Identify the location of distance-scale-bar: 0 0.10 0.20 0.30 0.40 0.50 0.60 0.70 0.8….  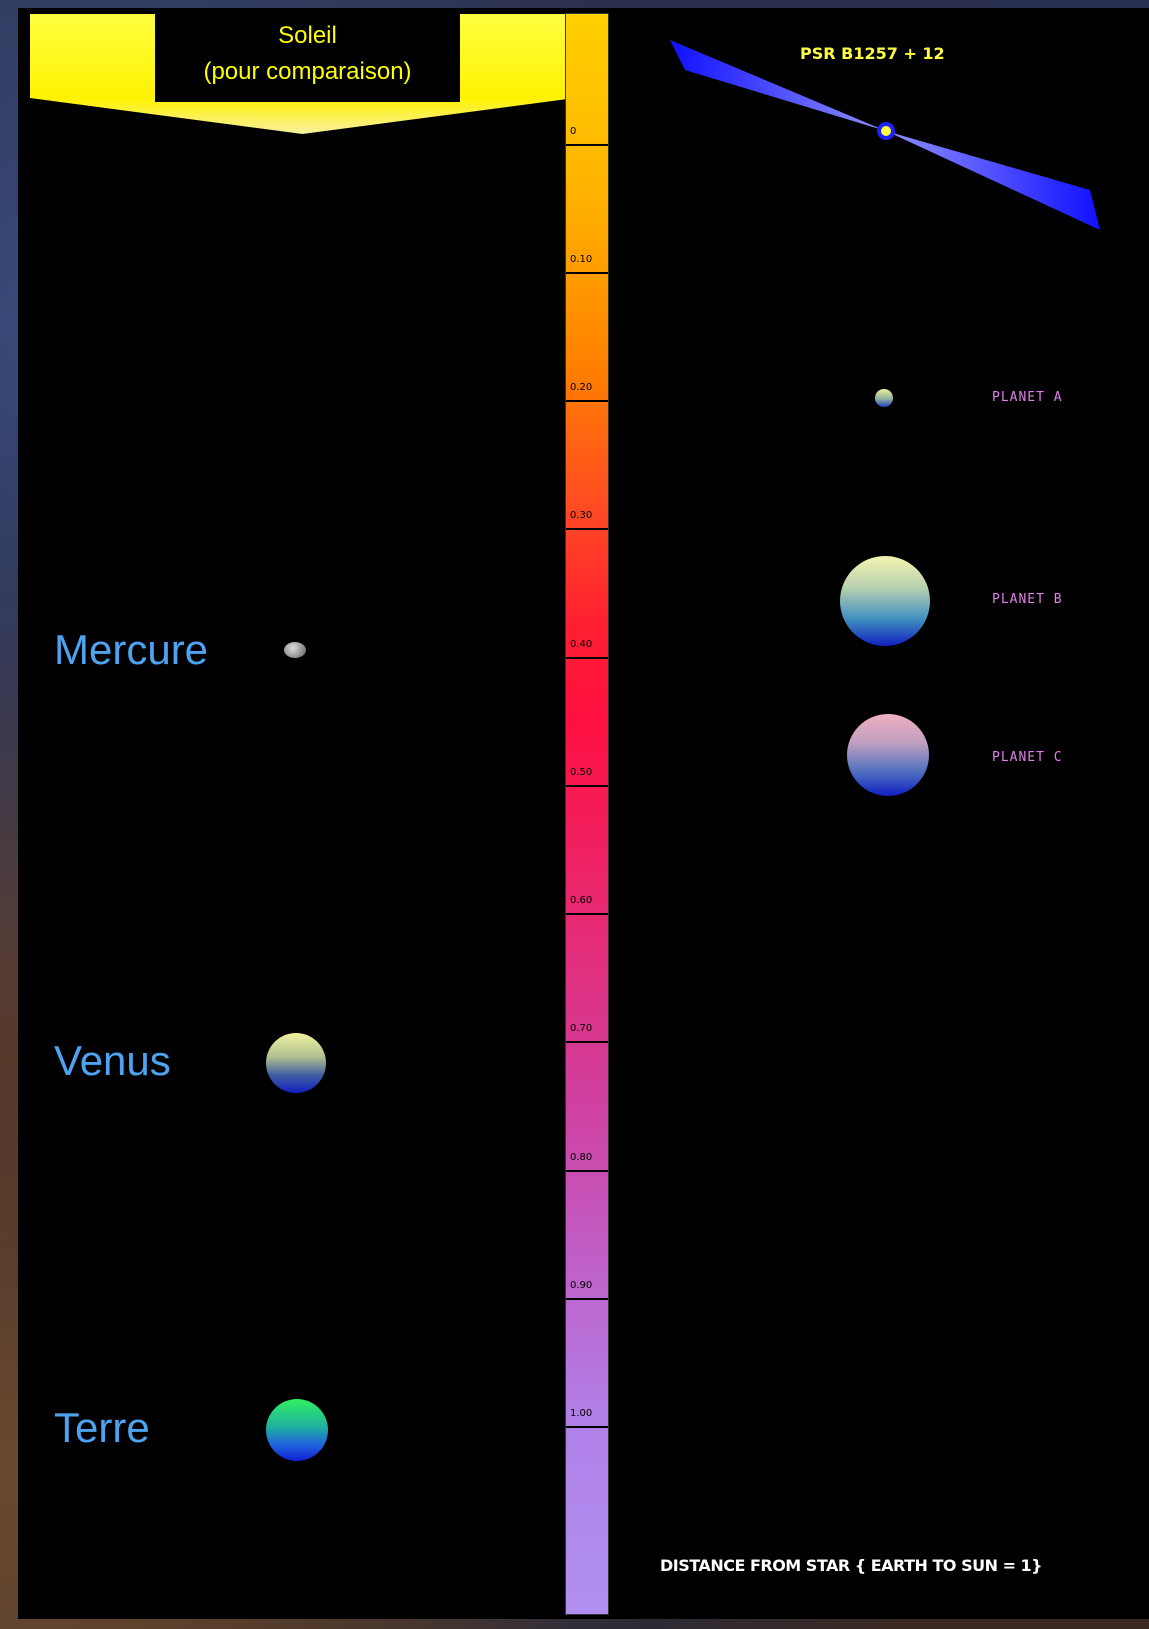
(587, 814).